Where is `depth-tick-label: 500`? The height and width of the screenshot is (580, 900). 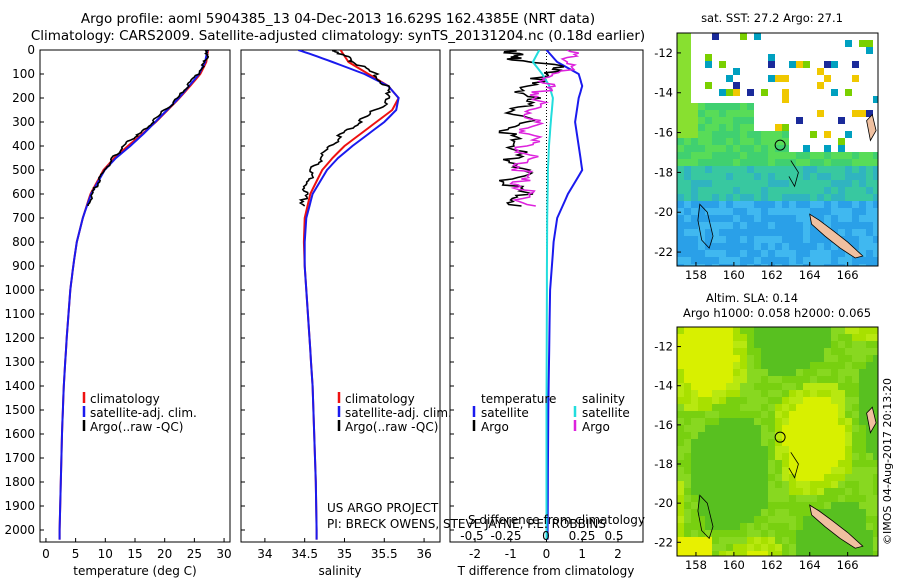
depth-tick-label: 500 is located at coordinates (23, 170).